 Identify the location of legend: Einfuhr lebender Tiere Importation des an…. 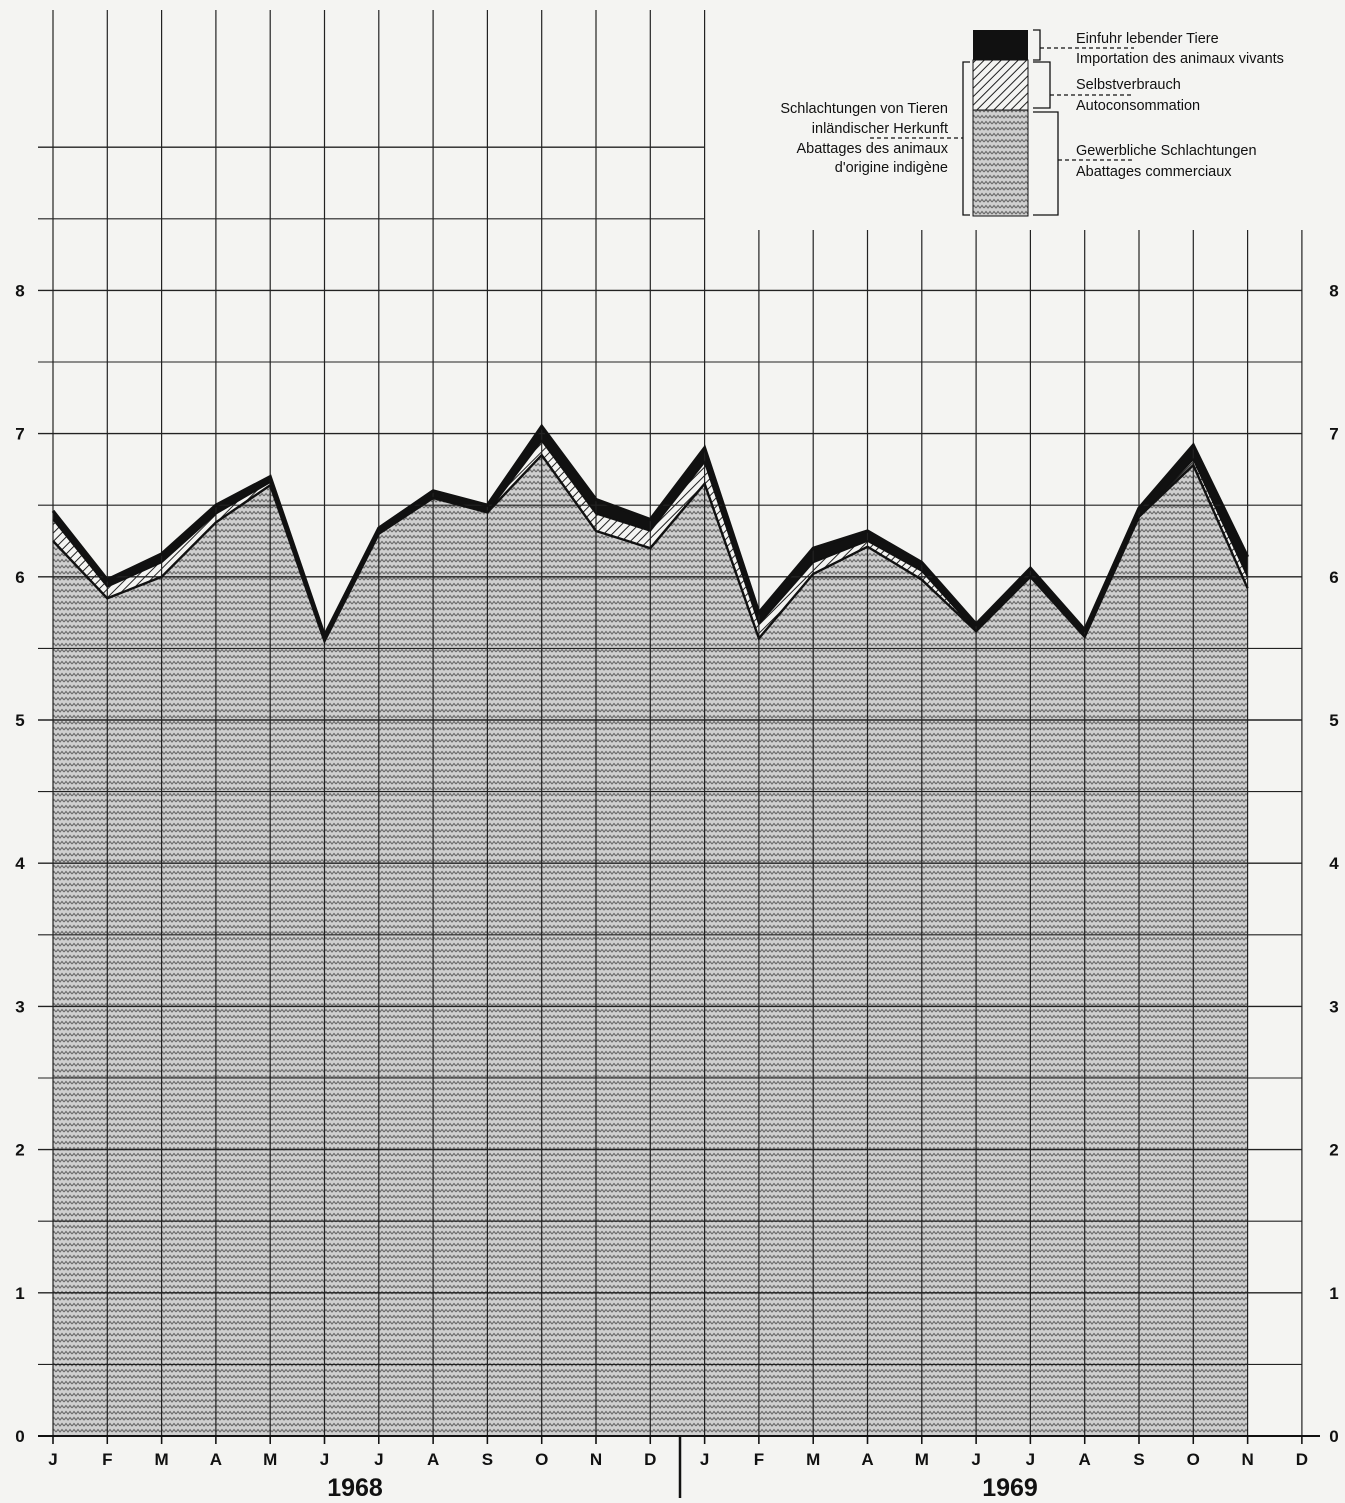
(1032, 123).